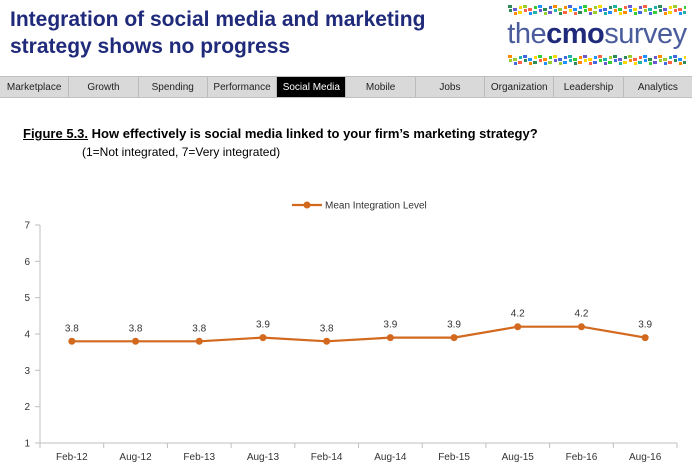  What do you see at coordinates (597, 60) in the screenshot?
I see `logo-dots-bottom` at bounding box center [597, 60].